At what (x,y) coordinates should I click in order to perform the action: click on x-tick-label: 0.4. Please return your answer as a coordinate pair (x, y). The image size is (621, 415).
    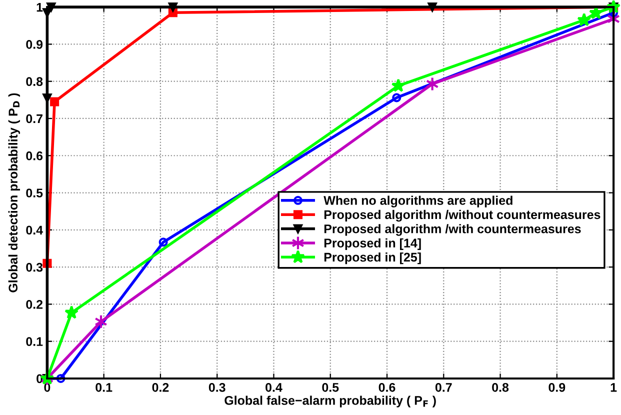
    Looking at the image, I should click on (274, 387).